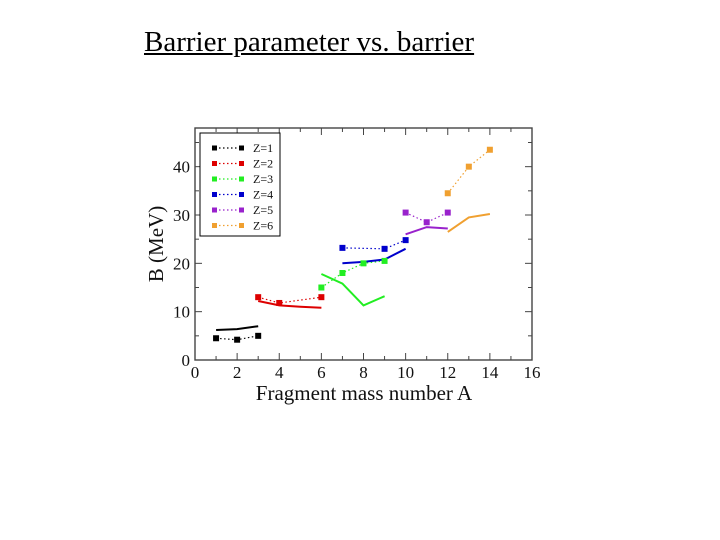  What do you see at coordinates (364, 393) in the screenshot?
I see `x-axis-label: Fragment mass number A` at bounding box center [364, 393].